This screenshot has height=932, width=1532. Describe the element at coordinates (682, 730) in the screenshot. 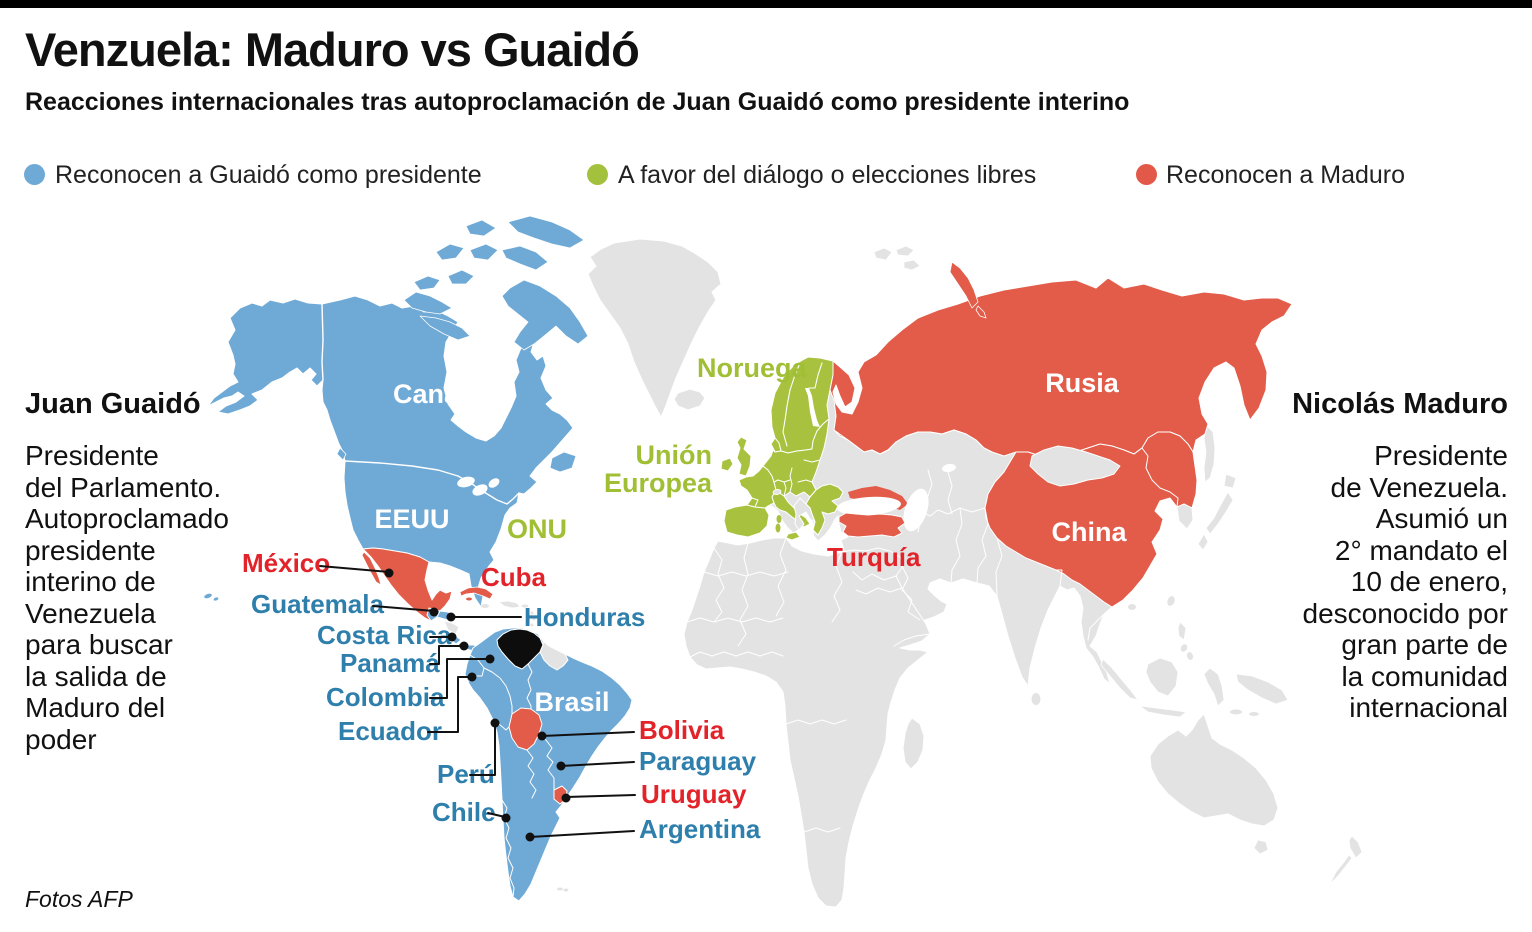

I see `svg-text: Bolivia` at that location.